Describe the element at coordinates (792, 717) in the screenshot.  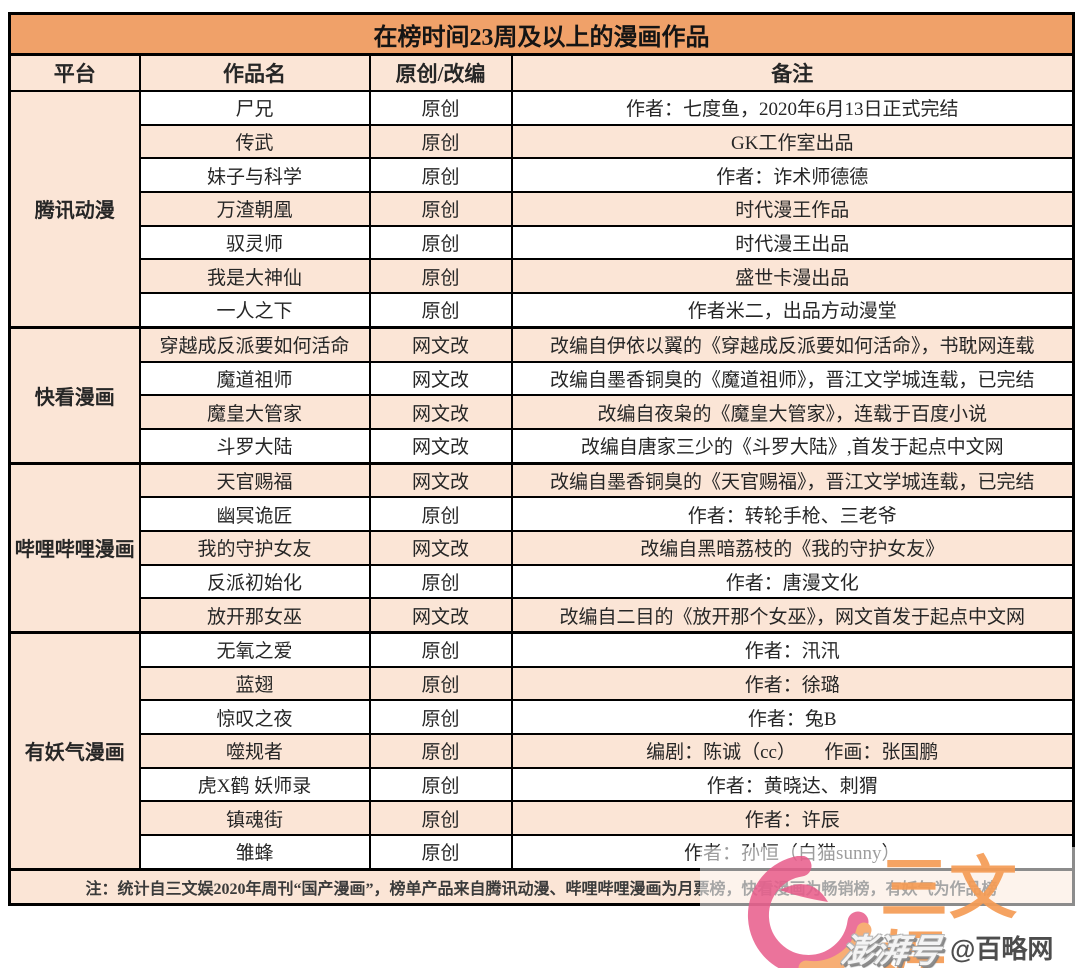
I see `note-cell: 作者：兔B` at that location.